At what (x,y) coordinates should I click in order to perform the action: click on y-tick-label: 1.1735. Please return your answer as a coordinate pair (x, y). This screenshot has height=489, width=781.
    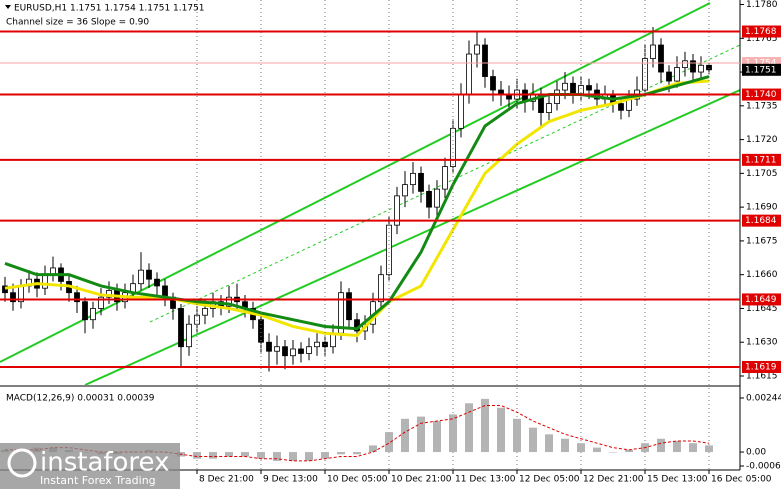
    Looking at the image, I should click on (762, 106).